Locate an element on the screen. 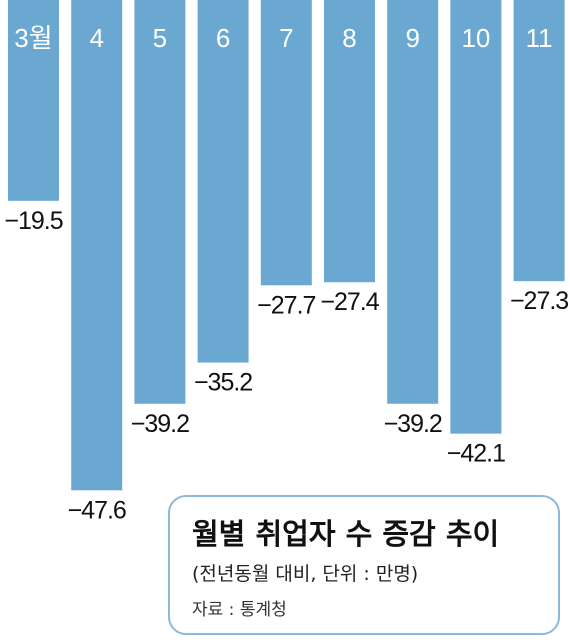 Image resolution: width=570 pixels, height=644 pixels. category-label-4: 6 is located at coordinates (223, 38).